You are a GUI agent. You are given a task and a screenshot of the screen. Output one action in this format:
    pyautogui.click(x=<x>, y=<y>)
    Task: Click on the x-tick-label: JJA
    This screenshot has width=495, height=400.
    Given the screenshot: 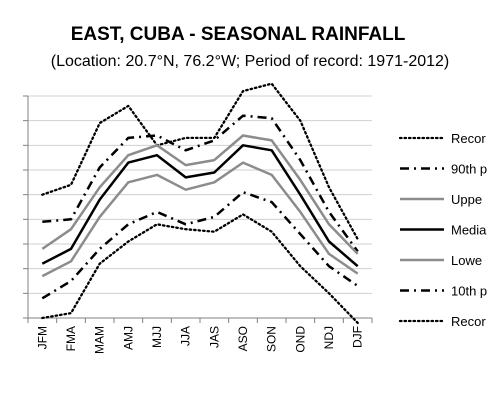 What is the action you would take?
    pyautogui.click(x=186, y=336)
    